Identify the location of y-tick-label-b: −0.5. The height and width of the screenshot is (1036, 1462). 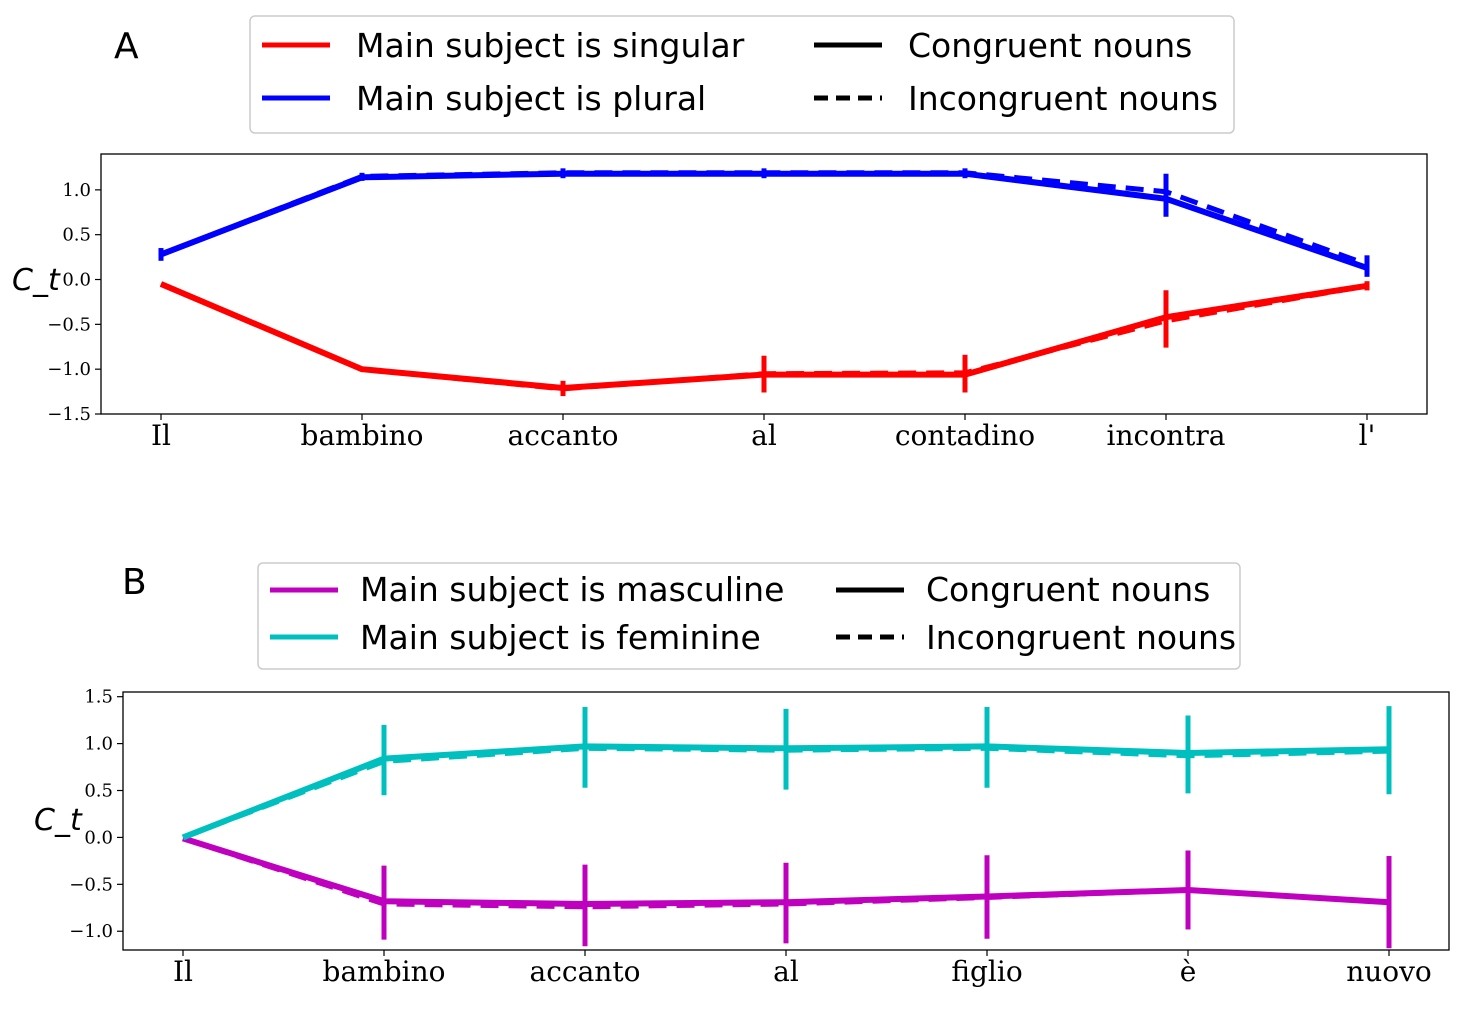
(91, 884).